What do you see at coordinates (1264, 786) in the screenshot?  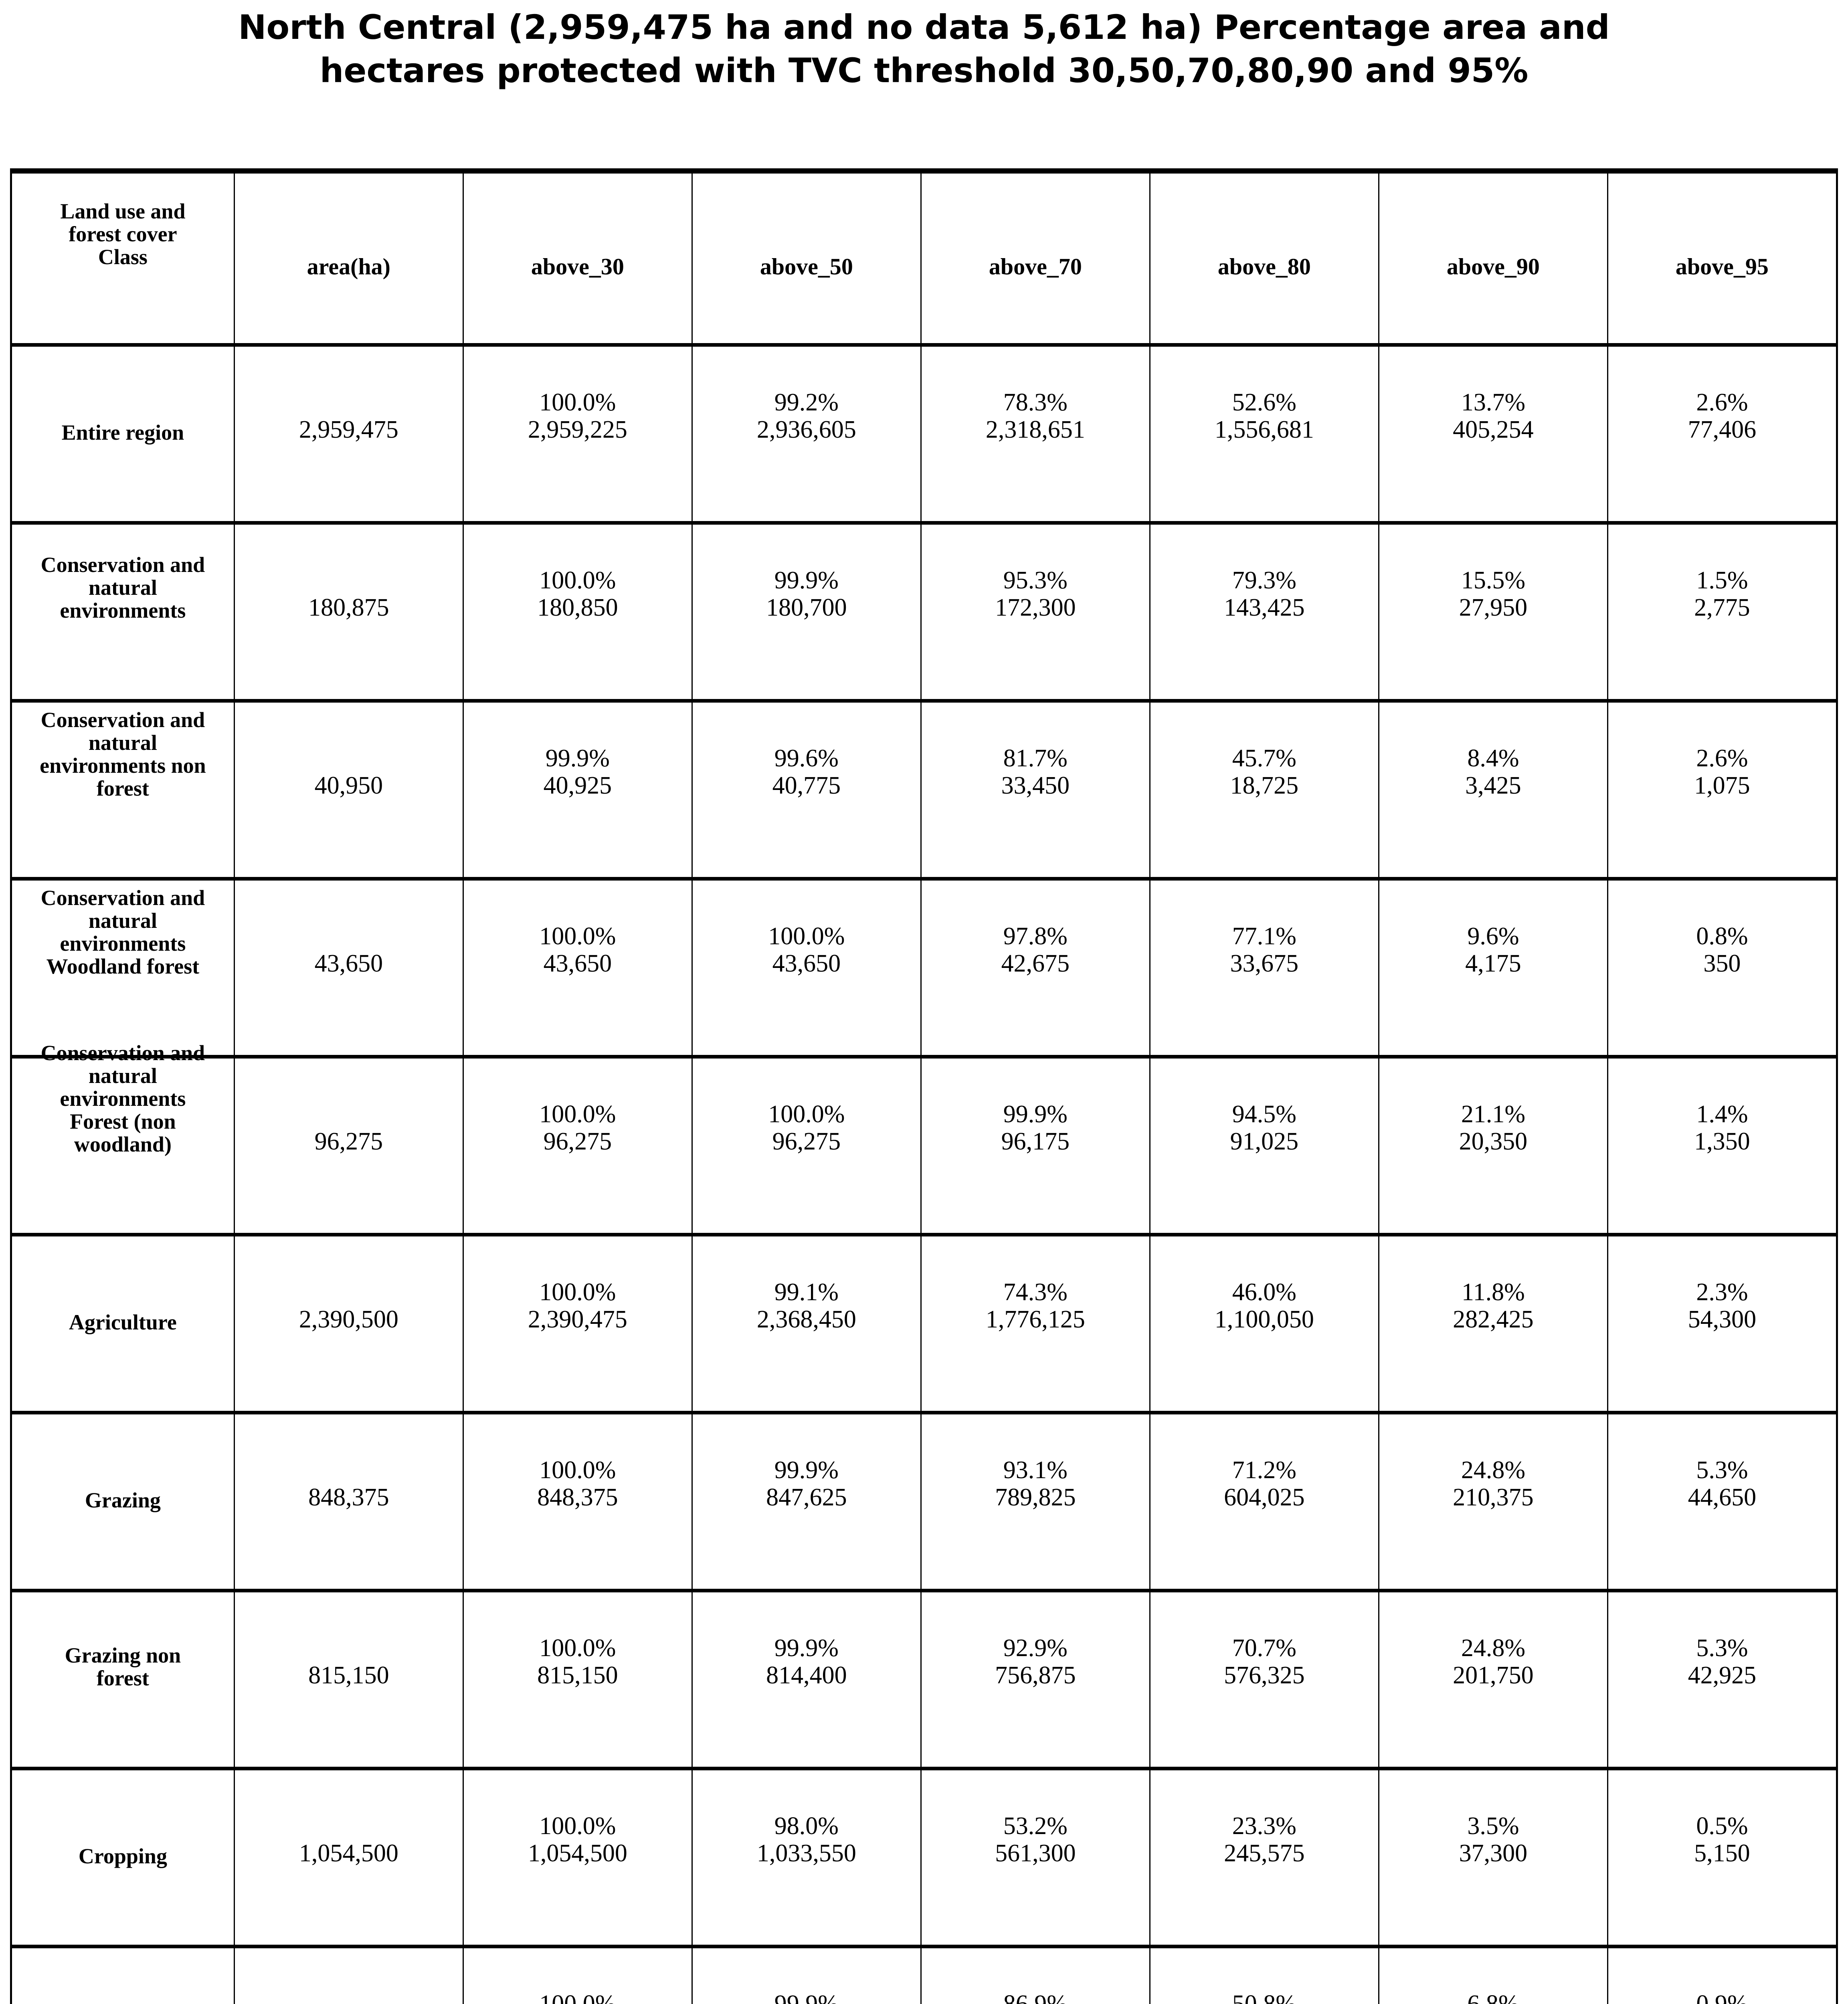 I see `hectares-value: 18,725` at bounding box center [1264, 786].